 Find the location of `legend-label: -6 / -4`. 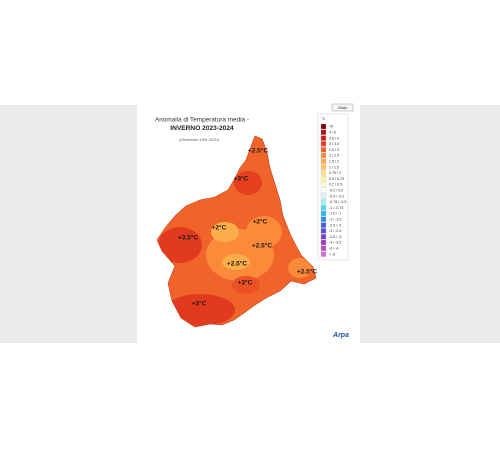

legend-label: -6 / -4 is located at coordinates (333, 248).